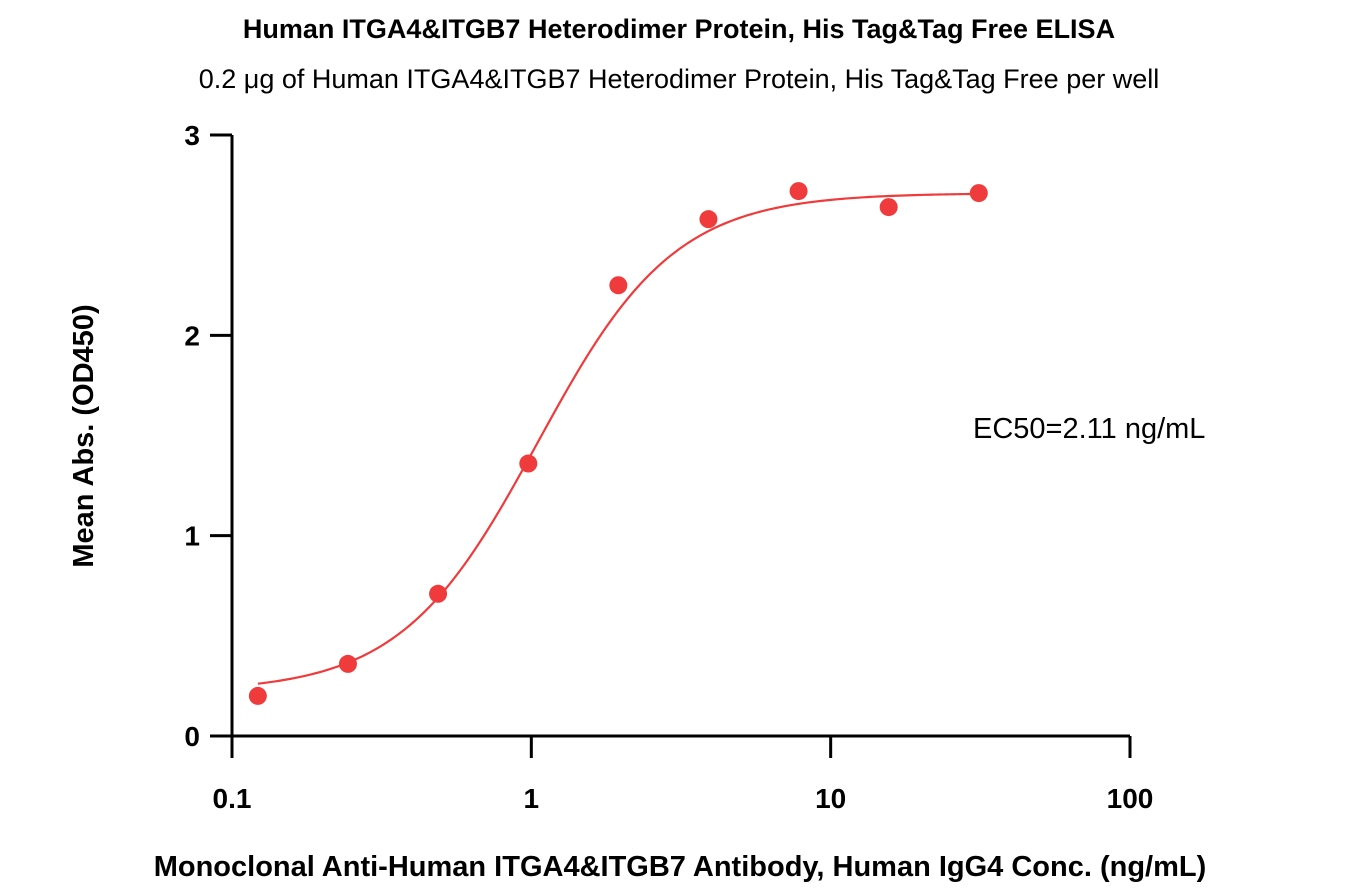 This screenshot has height=893, width=1359. I want to click on y-axis-ticks: 0 1 2 3, so click(208, 436).